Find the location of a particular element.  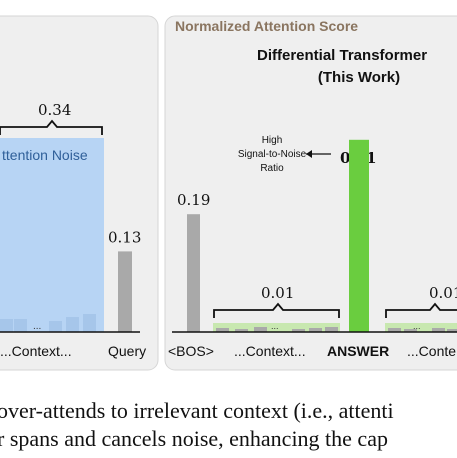

answer-bar is located at coordinates (359, 235).